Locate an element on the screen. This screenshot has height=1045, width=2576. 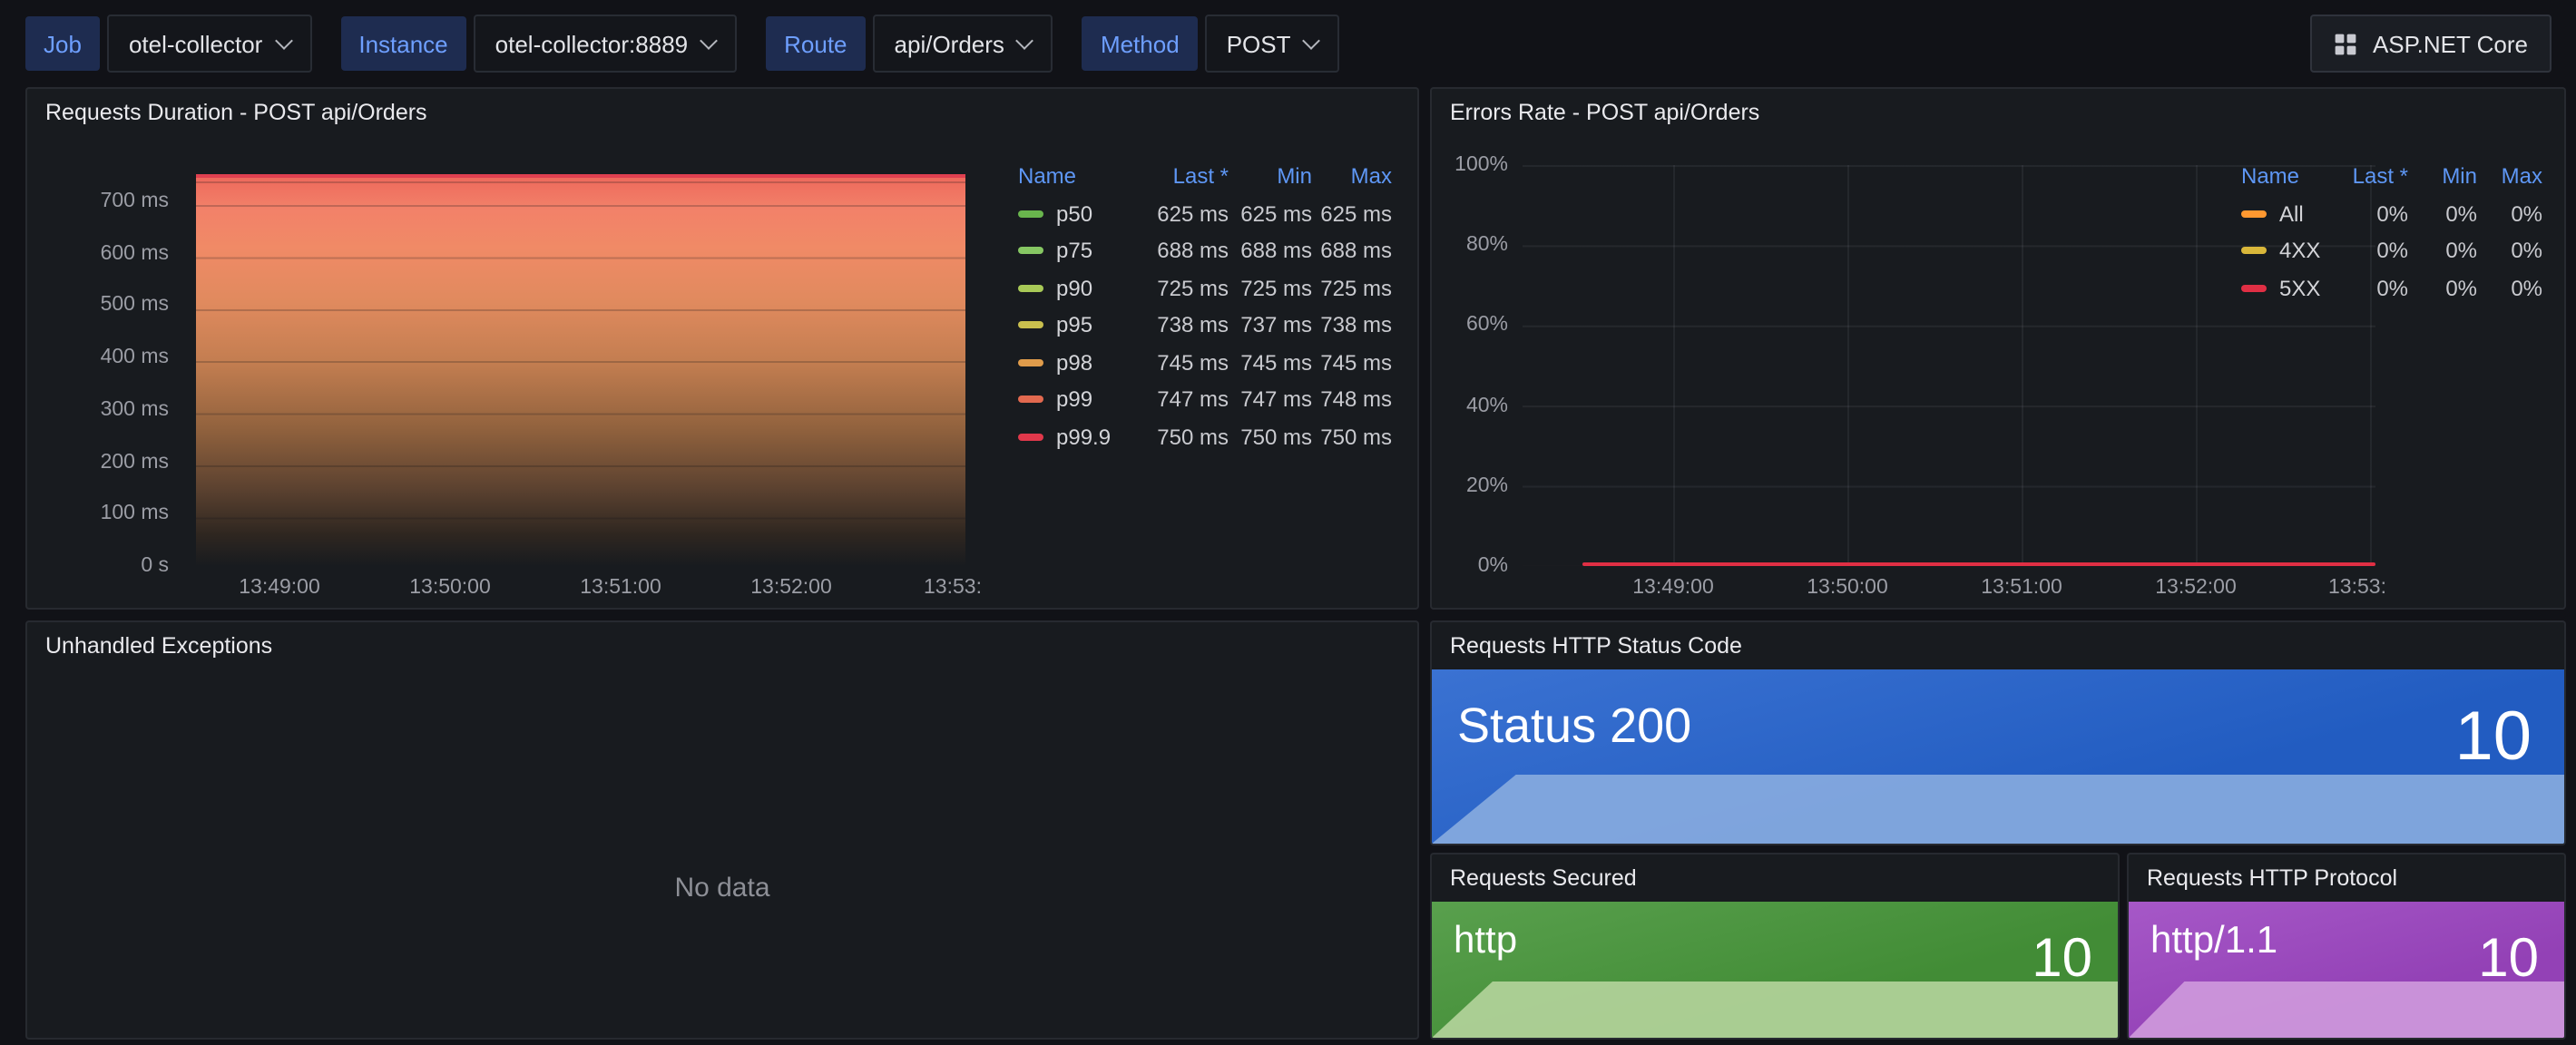
stat-label: Status 200 is located at coordinates (1574, 725).